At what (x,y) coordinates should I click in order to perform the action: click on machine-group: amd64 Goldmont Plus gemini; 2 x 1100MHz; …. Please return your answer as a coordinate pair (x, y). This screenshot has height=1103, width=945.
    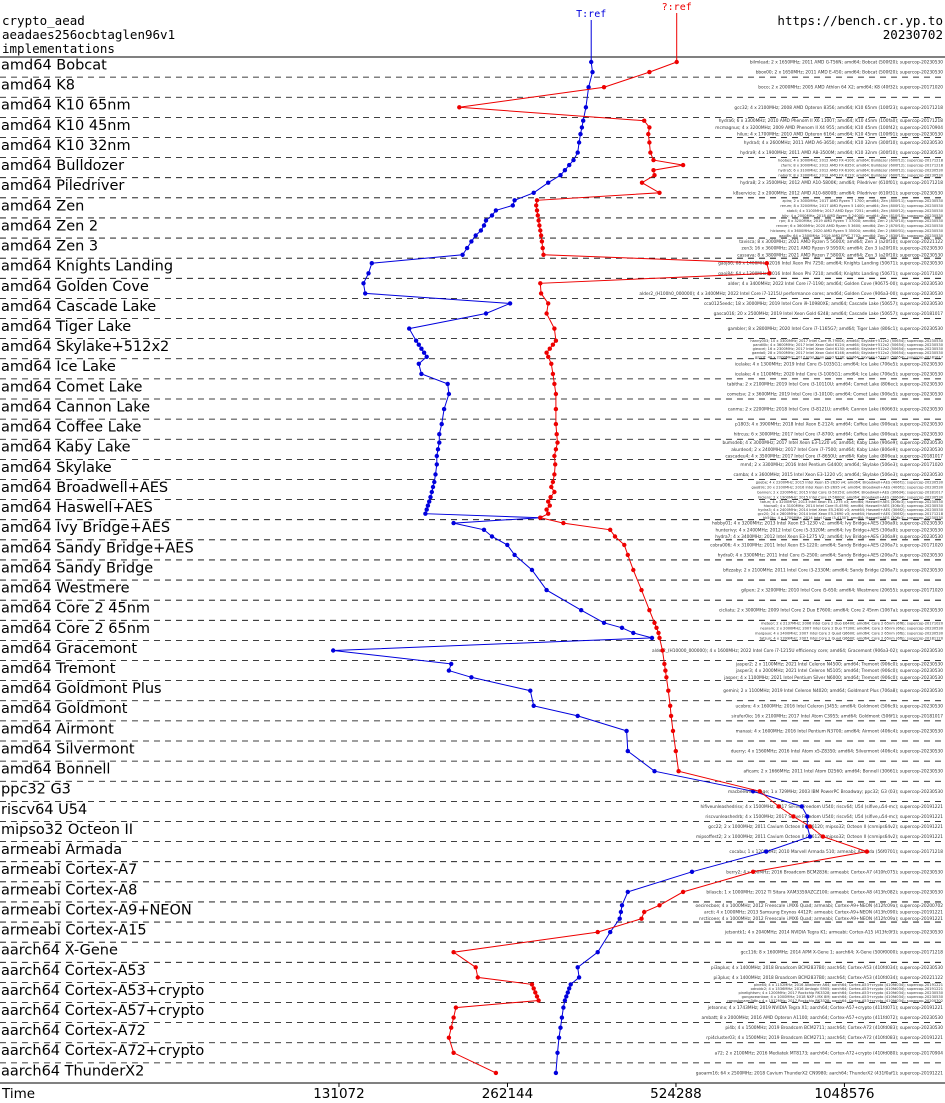
    Looking at the image, I should click on (472, 691).